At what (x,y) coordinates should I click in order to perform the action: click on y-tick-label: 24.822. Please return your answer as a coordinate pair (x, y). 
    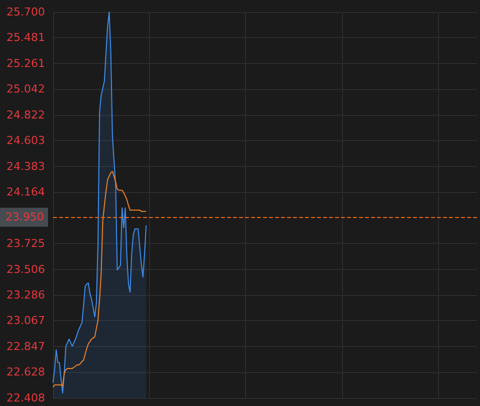
    Looking at the image, I should click on (25, 115).